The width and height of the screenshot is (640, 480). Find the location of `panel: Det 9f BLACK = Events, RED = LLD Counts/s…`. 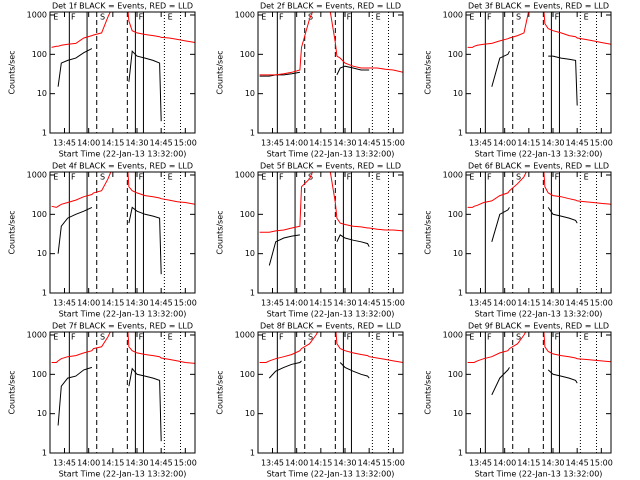

panel: Det 9f BLACK = Events, RED = LLD Counts/s… is located at coordinates (518, 400).